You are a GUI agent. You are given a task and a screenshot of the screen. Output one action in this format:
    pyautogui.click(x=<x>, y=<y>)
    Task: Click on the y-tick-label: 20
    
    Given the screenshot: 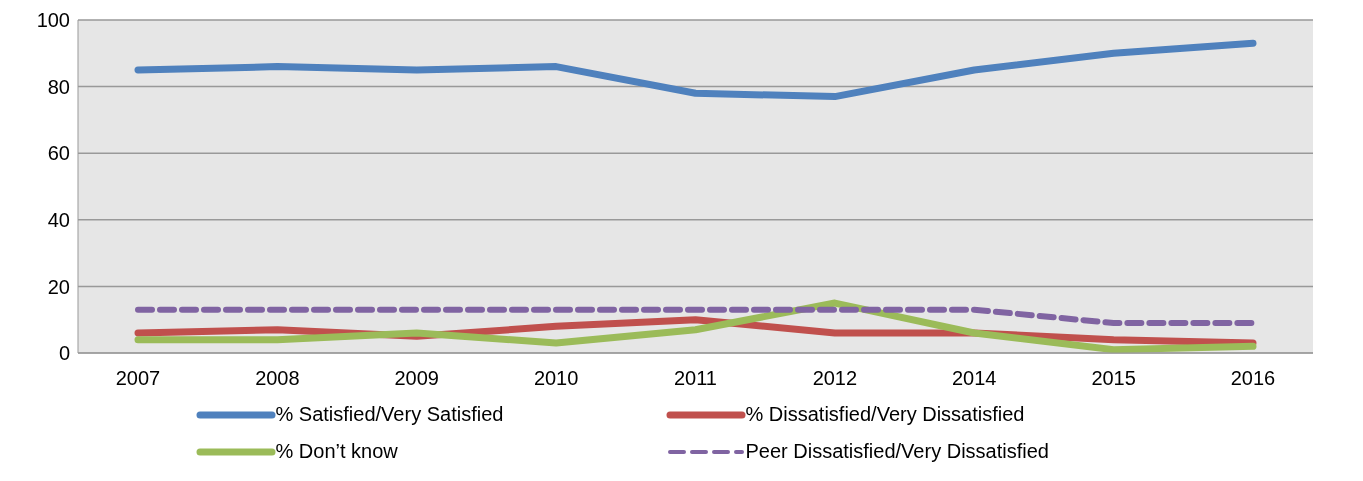 What is the action you would take?
    pyautogui.click(x=58, y=286)
    